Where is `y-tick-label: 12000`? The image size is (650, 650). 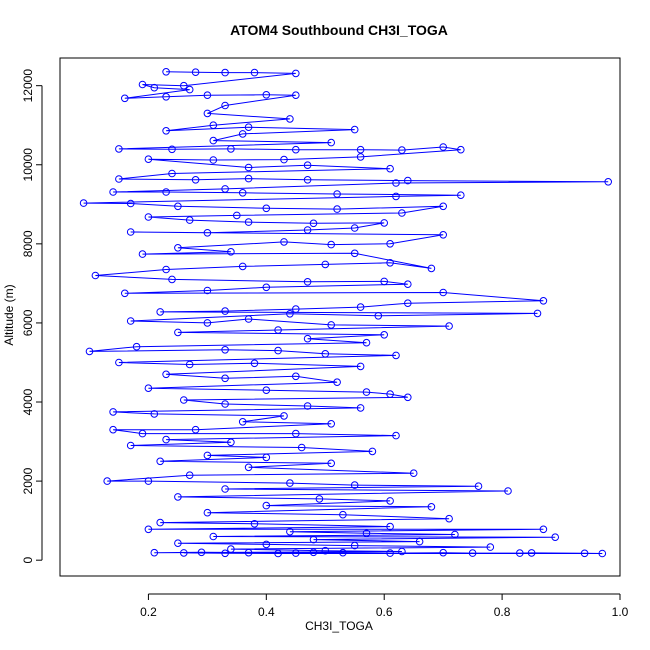 y-tick-label: 12000 is located at coordinates (28, 86).